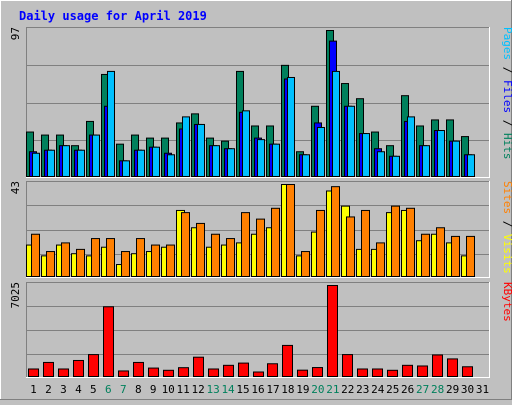 The width and height of the screenshot is (512, 405). I want to click on x-tick-label: 28, so click(437, 389).